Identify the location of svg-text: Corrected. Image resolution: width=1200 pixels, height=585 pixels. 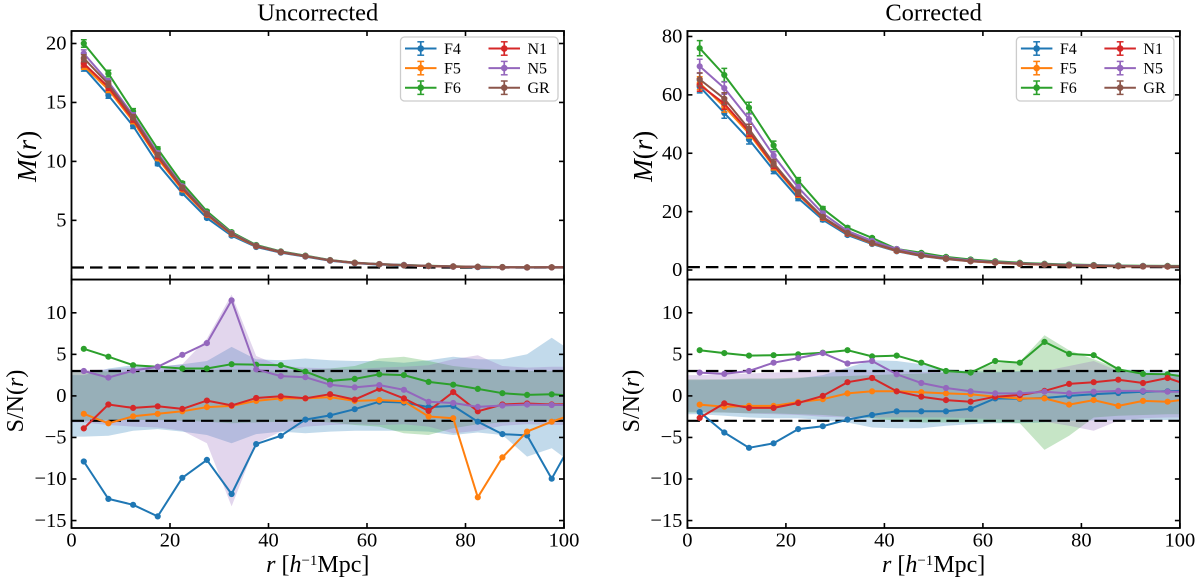
(933, 13).